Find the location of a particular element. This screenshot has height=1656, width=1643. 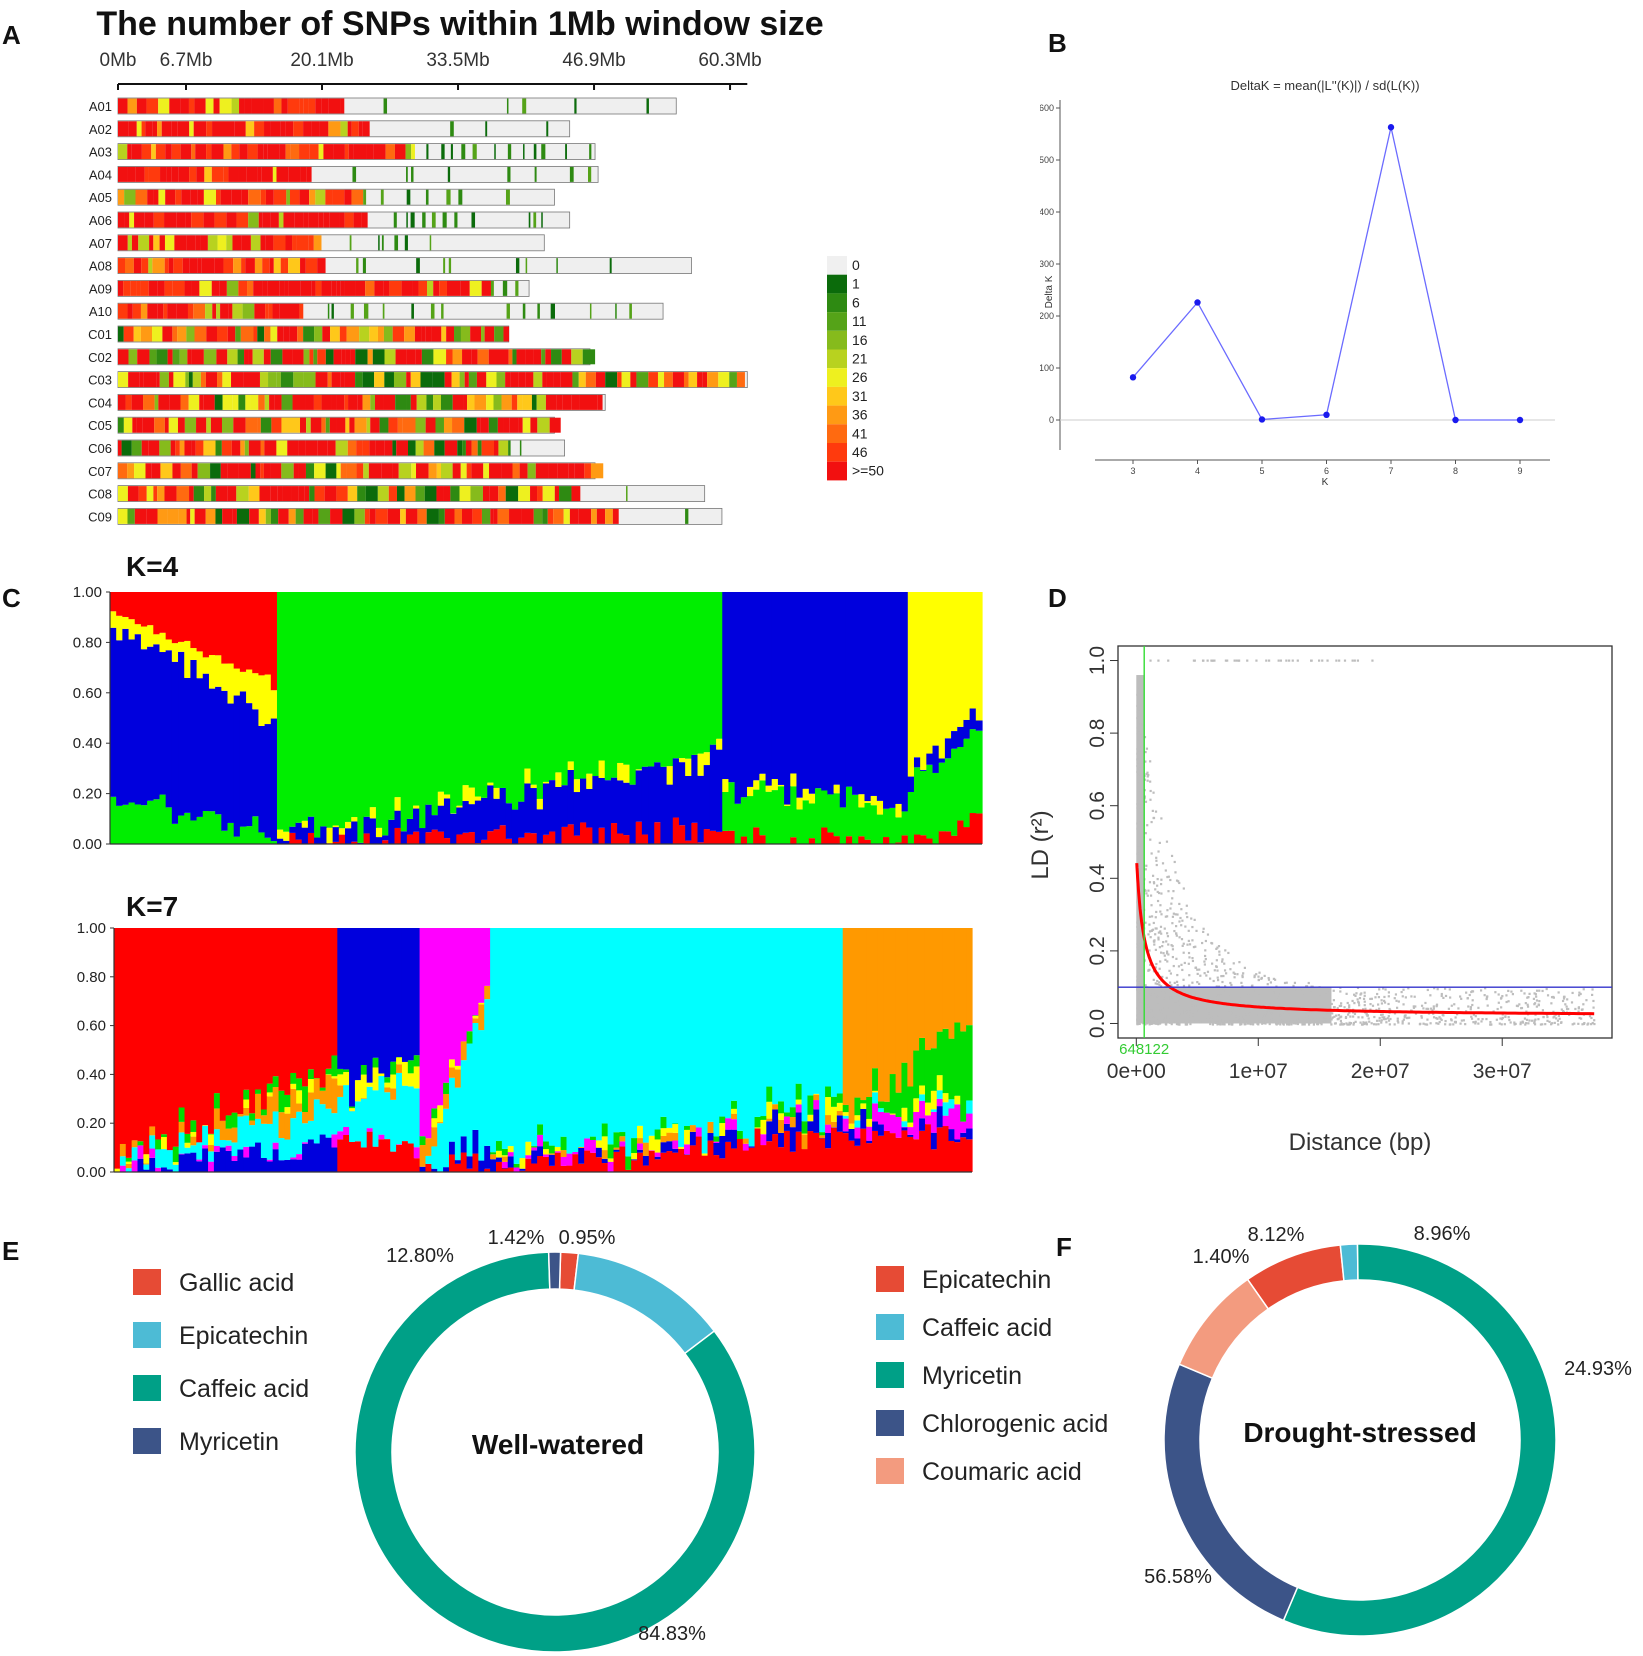

axis-tick-label: 20.1Mb is located at coordinates (321, 60).